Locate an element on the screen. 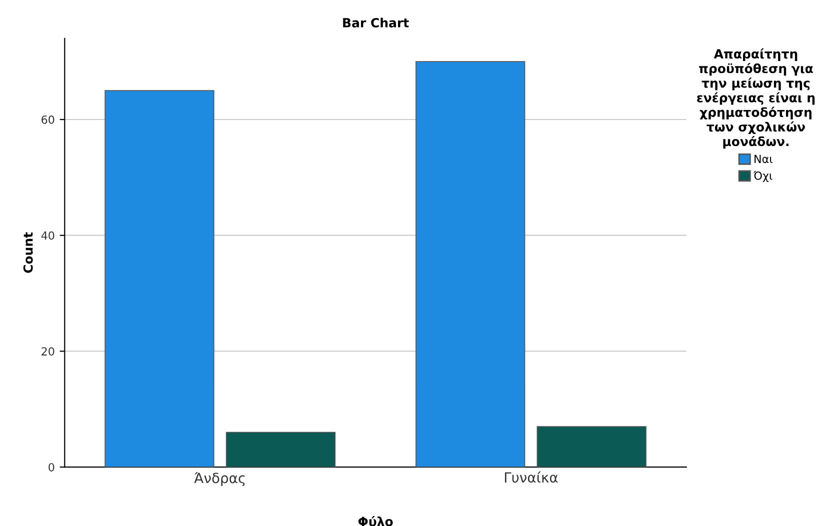  y-tick-label: 20 is located at coordinates (48, 351).